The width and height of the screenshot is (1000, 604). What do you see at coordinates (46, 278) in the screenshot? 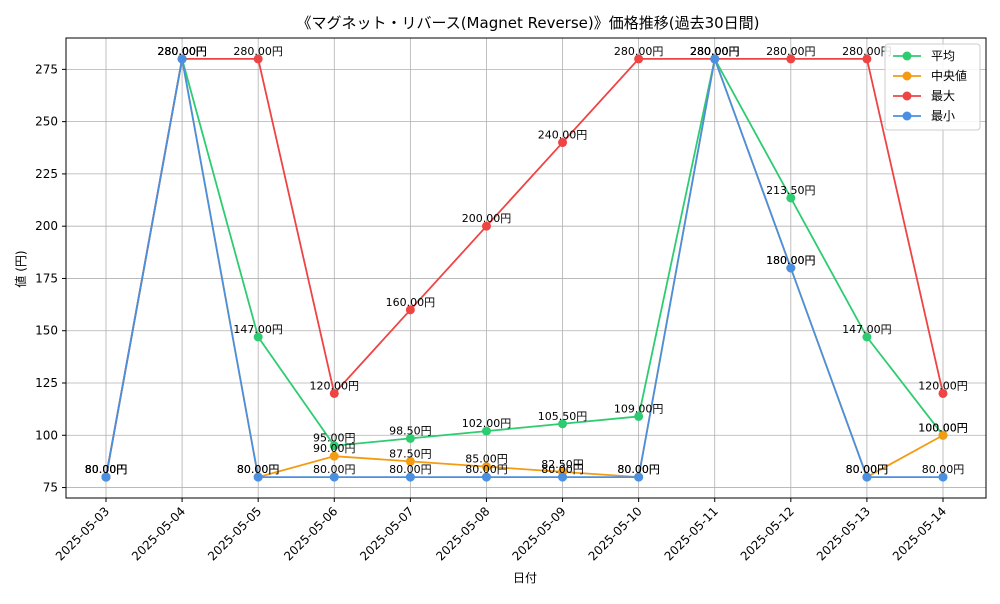
I see `y-tick-label: 175` at bounding box center [46, 278].